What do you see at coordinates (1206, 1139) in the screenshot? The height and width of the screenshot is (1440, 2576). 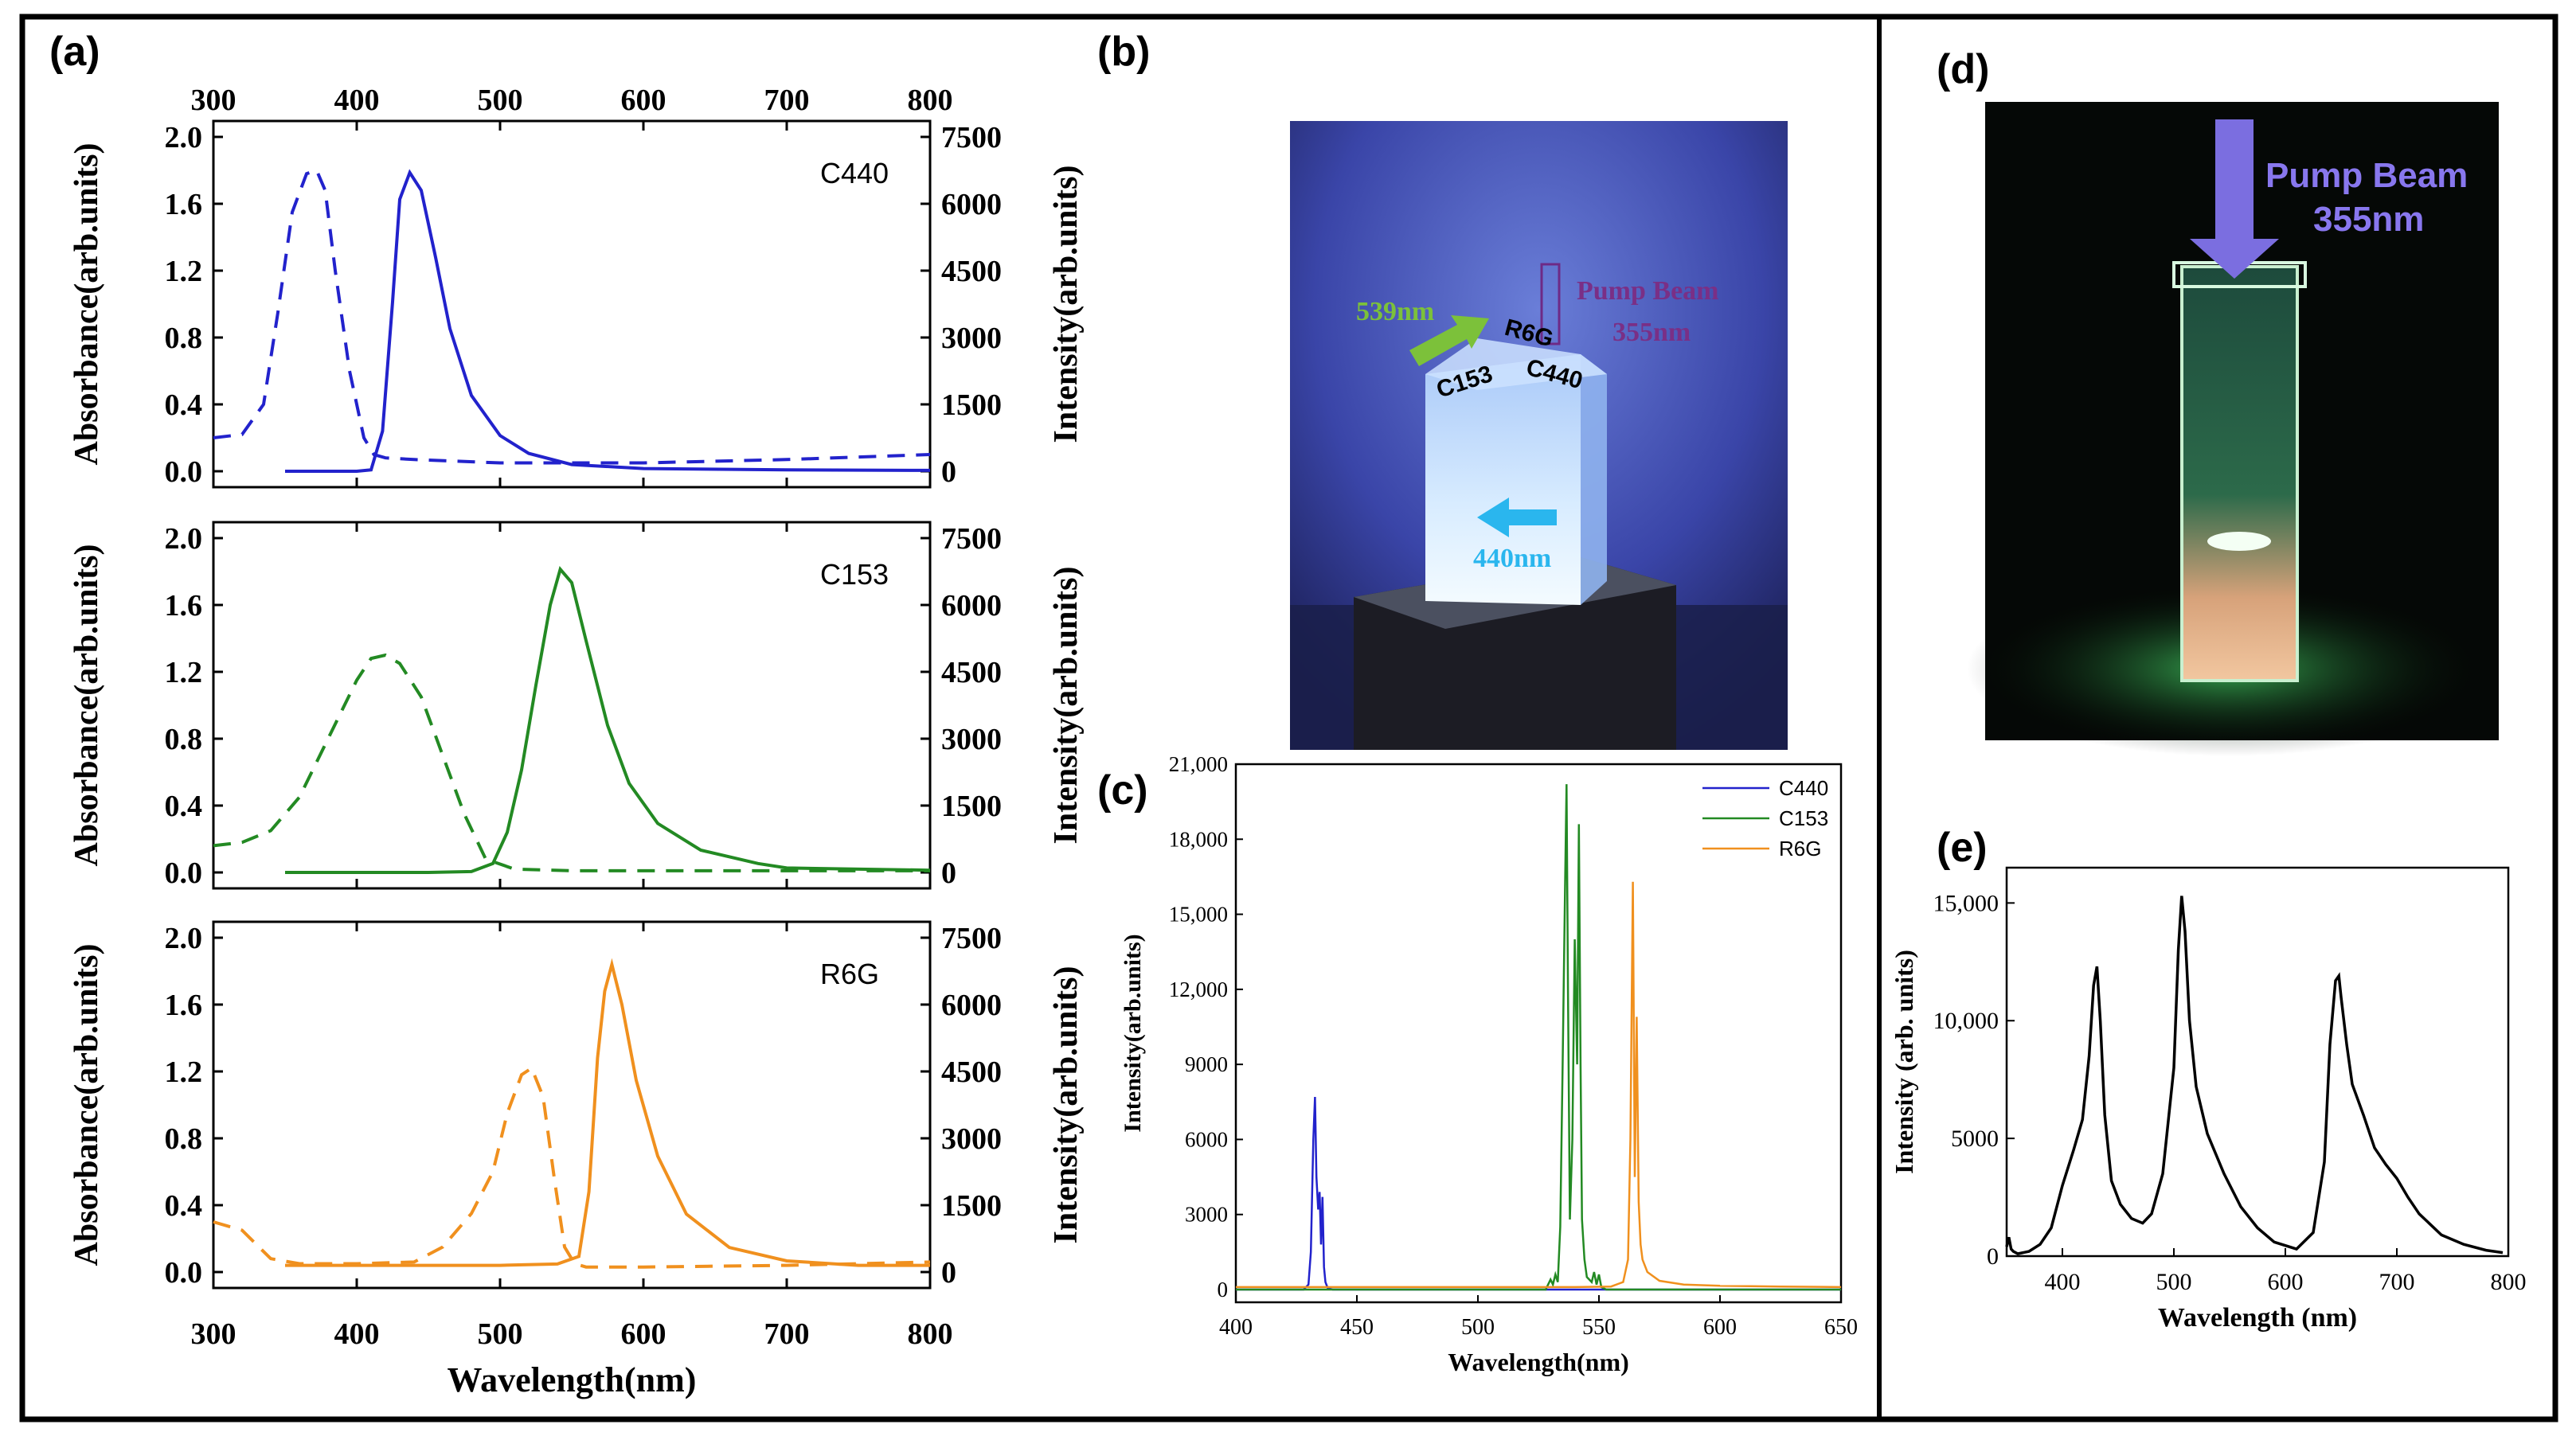 I see `tick-label-left: 6000` at bounding box center [1206, 1139].